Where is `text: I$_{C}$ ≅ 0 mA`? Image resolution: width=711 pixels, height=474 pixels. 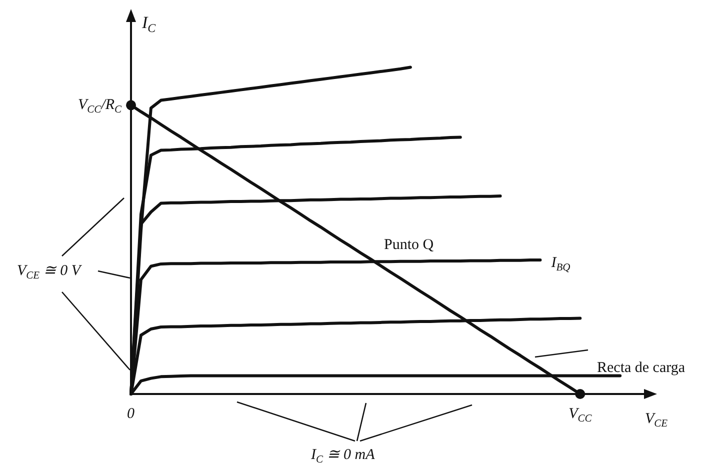 text: I$_{C}$ ≅ 0 mA is located at coordinates (343, 456).